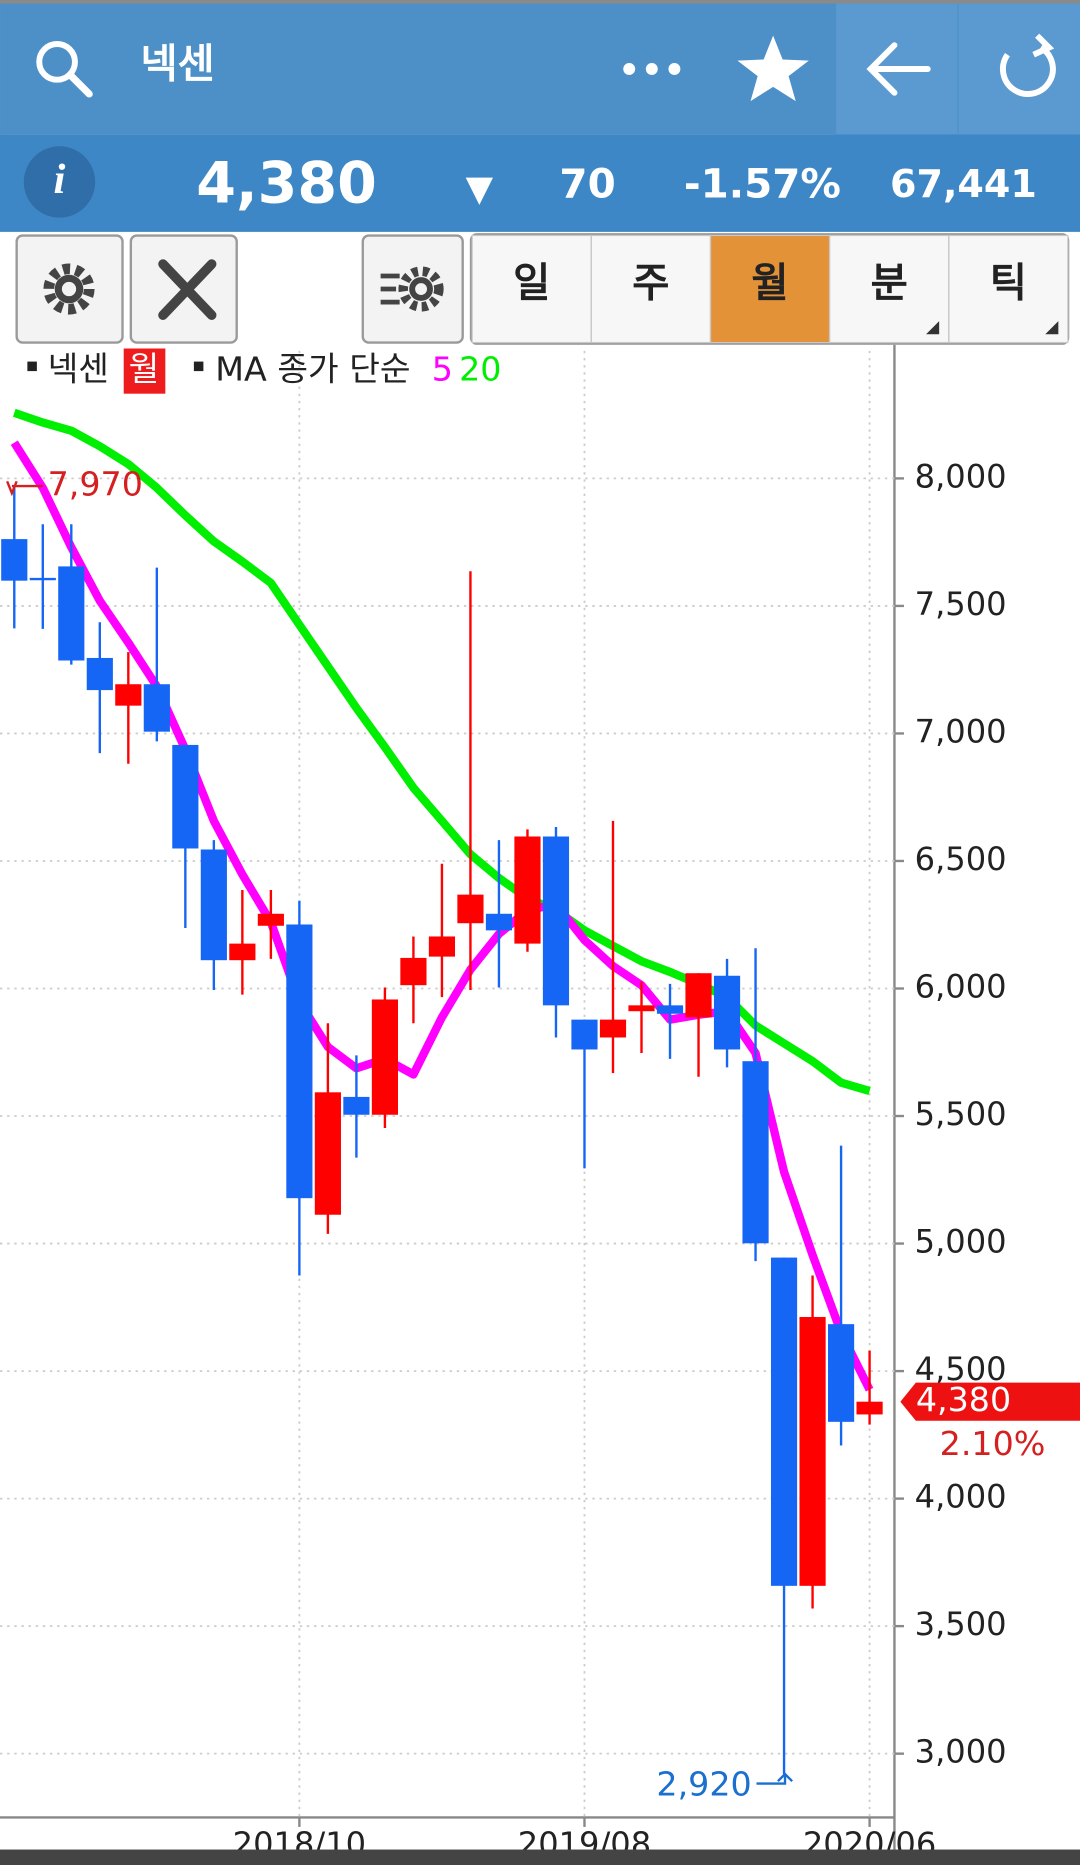 The width and height of the screenshot is (1080, 1865). I want to click on min-label: 2,920, so click(703, 1783).